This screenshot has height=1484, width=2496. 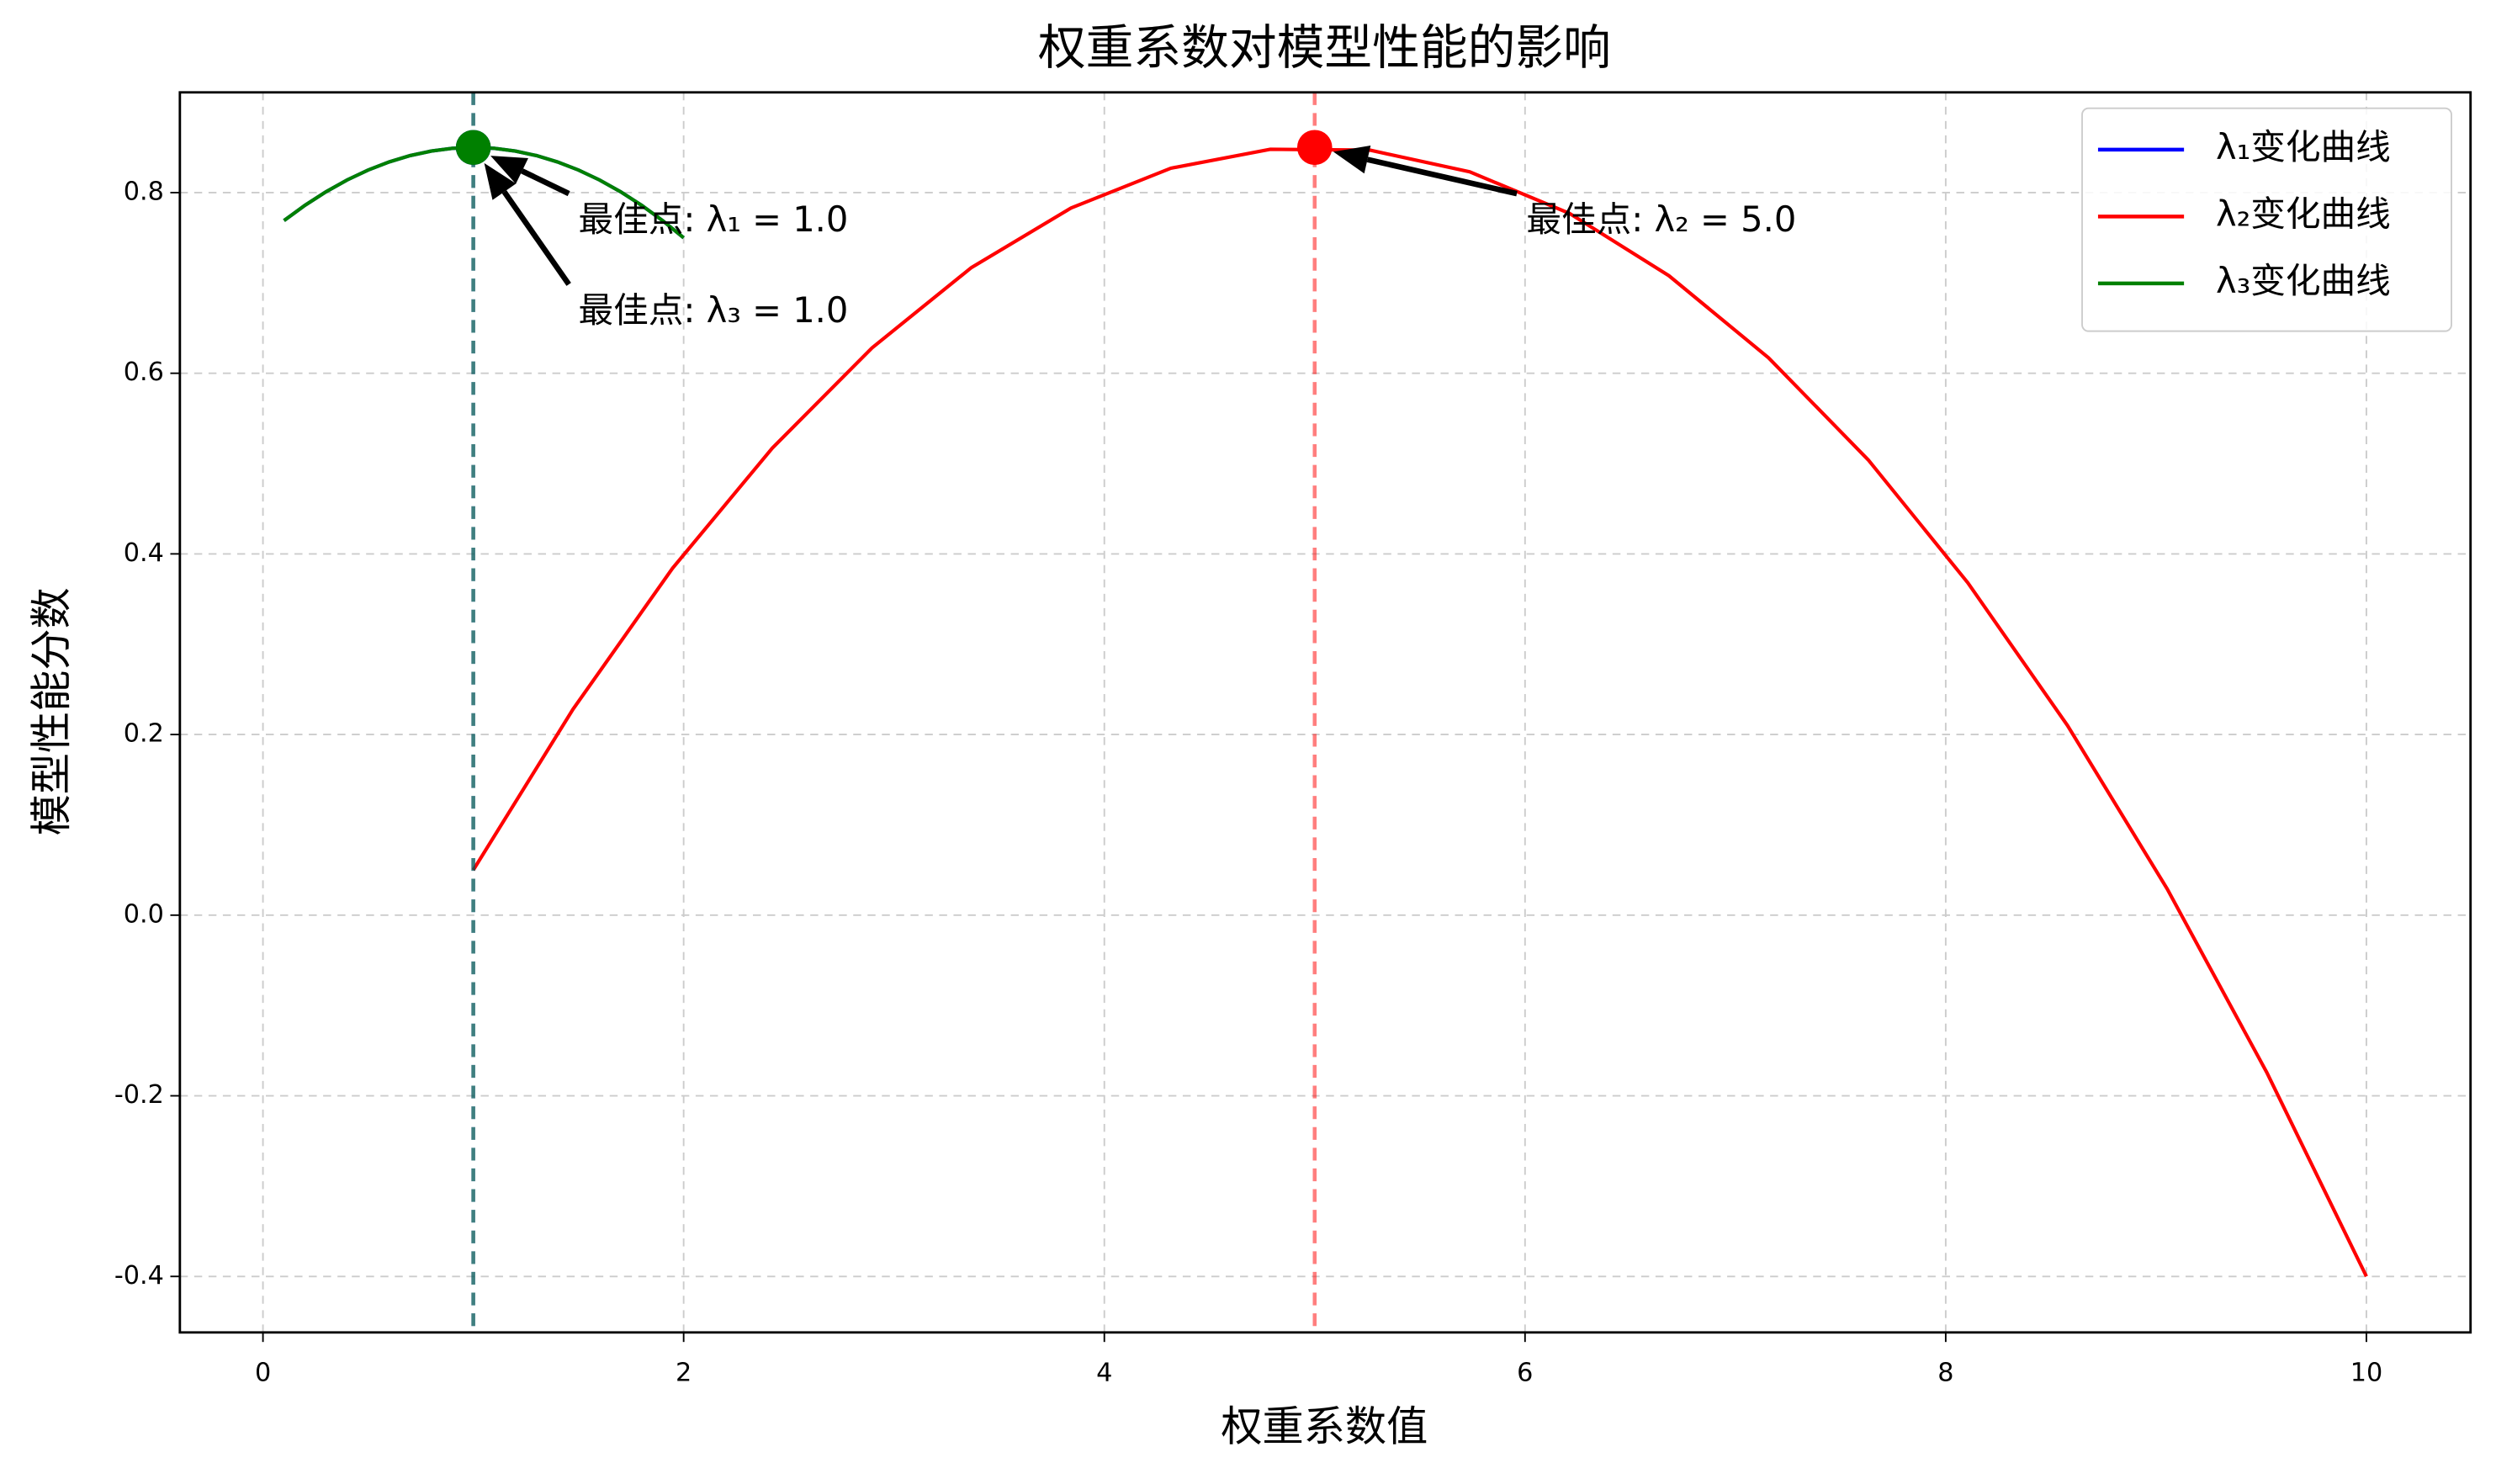 I want to click on chart-title: 权重系数对模型性能的影响, so click(x=1325, y=48).